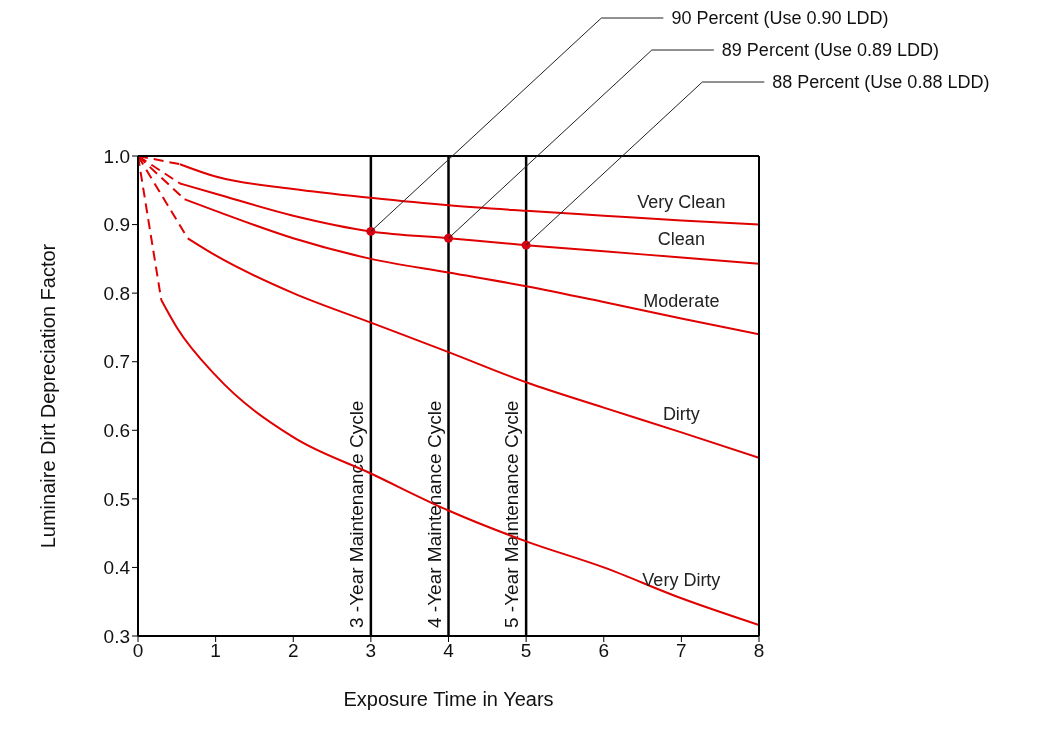  Describe the element at coordinates (449, 651) in the screenshot. I see `x-tick-label: 4` at that location.